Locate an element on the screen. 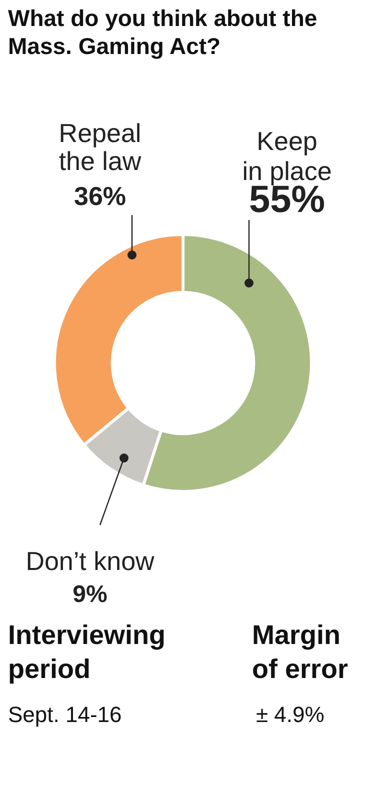 This screenshot has width=379, height=808. data-label: 36% is located at coordinates (100, 196).